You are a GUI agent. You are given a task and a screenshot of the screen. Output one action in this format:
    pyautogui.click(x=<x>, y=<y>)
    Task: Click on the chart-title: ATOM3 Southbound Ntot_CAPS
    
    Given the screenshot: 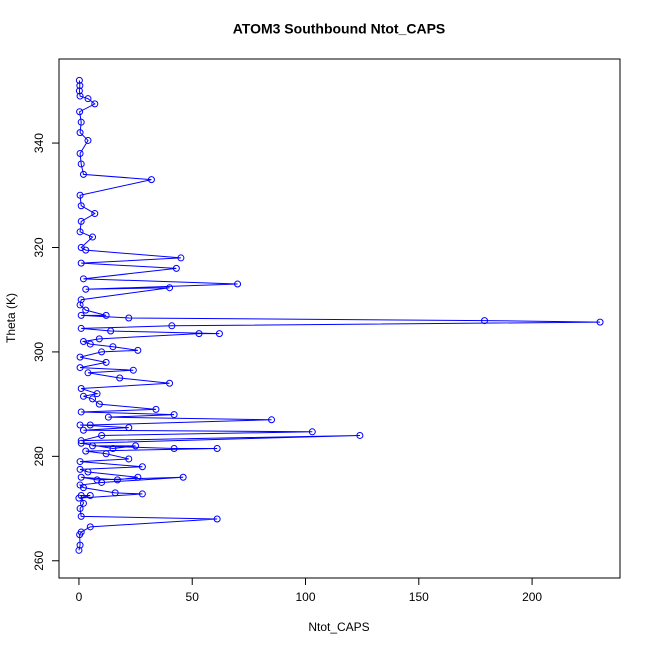 What is the action you would take?
    pyautogui.click(x=339, y=29)
    